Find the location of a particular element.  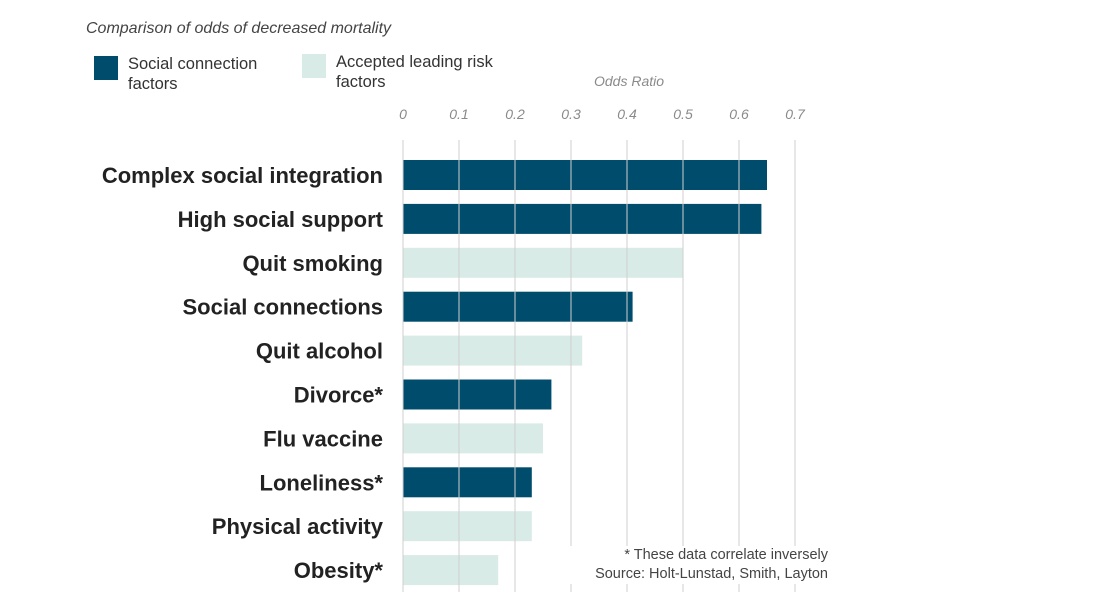

legend-item-risk: Accepted leading risk factors is located at coordinates (399, 72).